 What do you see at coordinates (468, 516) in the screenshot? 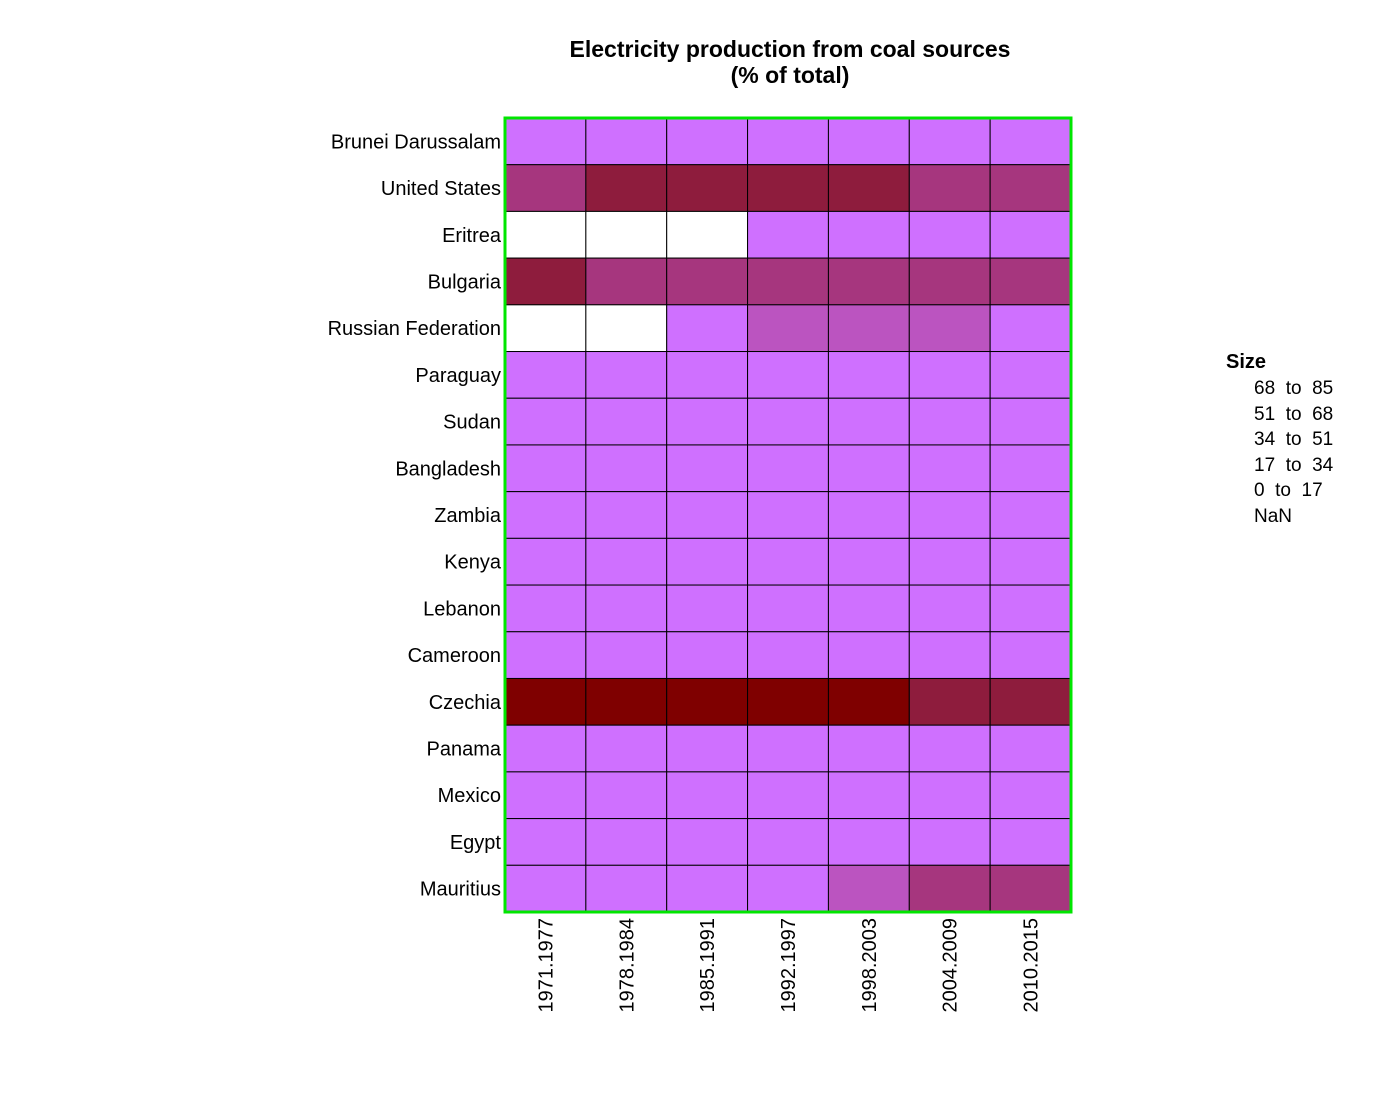
I see `y-tick-label: Zambia` at bounding box center [468, 516].